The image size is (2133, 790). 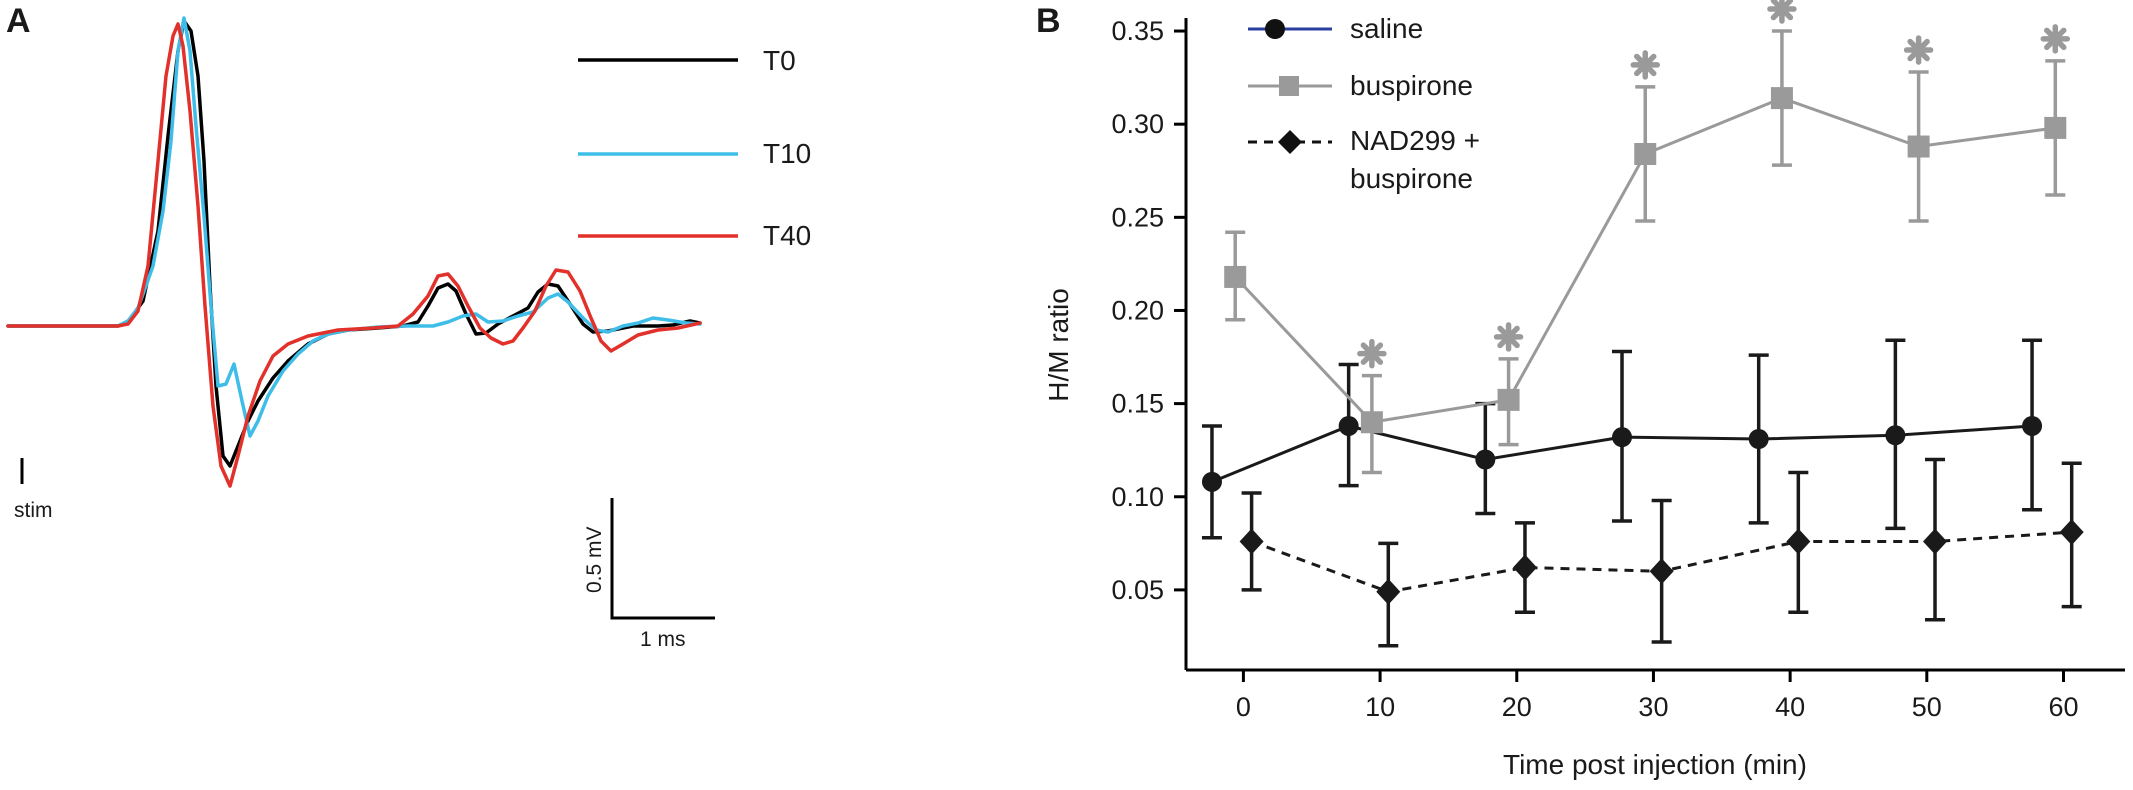 I want to click on scale-bar: 0.5 mV 1 ms, so click(x=649, y=574).